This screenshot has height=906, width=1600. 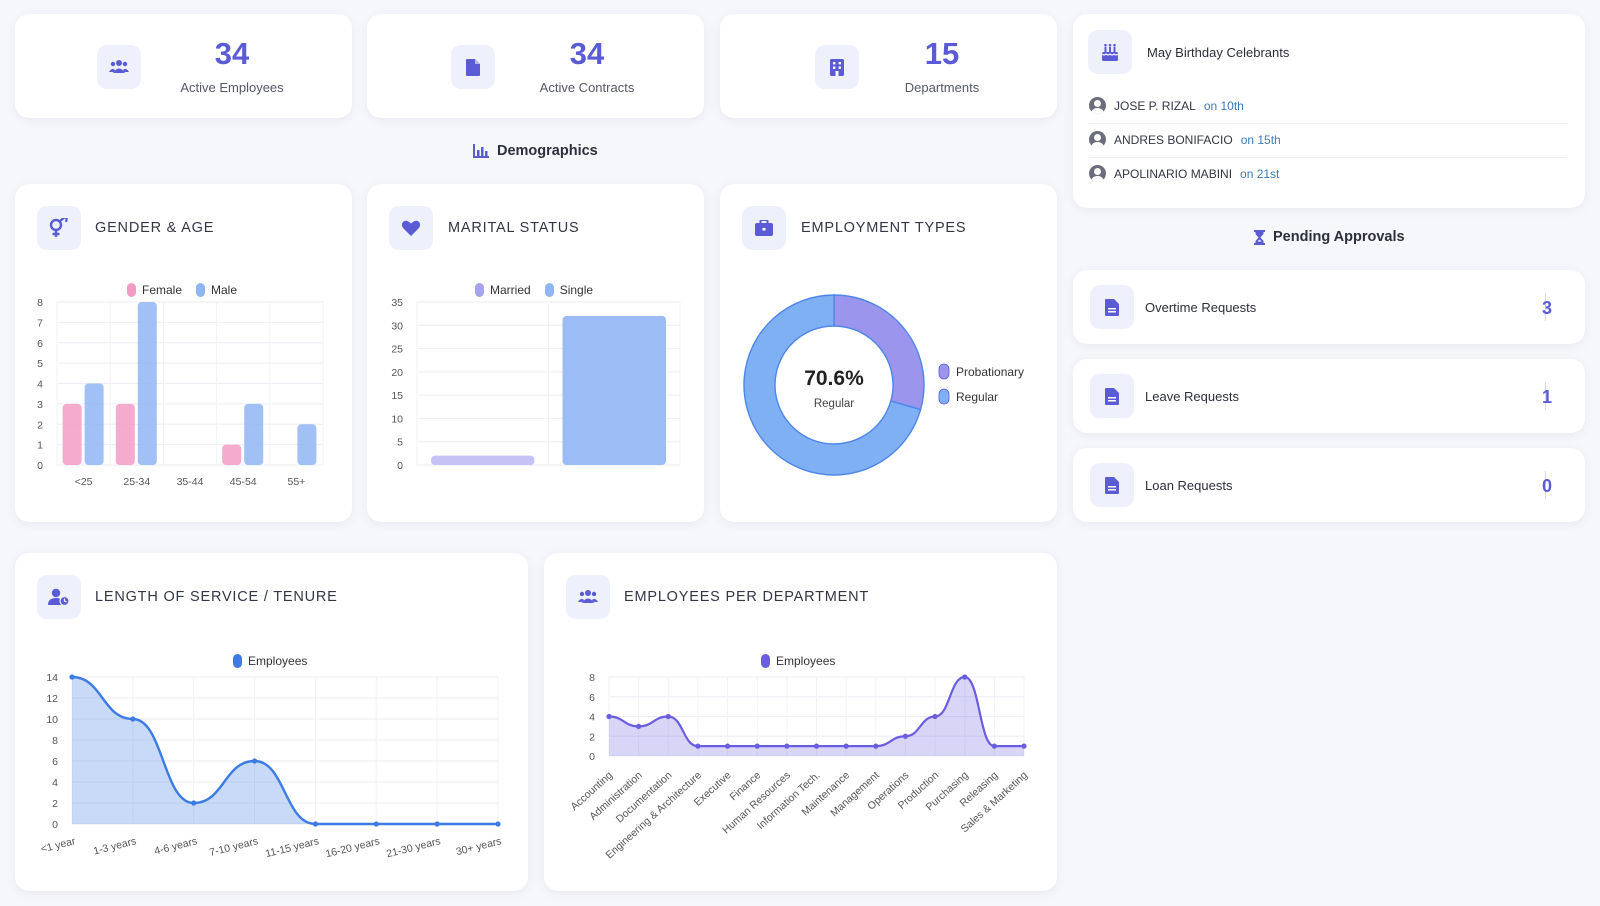 What do you see at coordinates (1329, 307) in the screenshot?
I see `approval-overtime` at bounding box center [1329, 307].